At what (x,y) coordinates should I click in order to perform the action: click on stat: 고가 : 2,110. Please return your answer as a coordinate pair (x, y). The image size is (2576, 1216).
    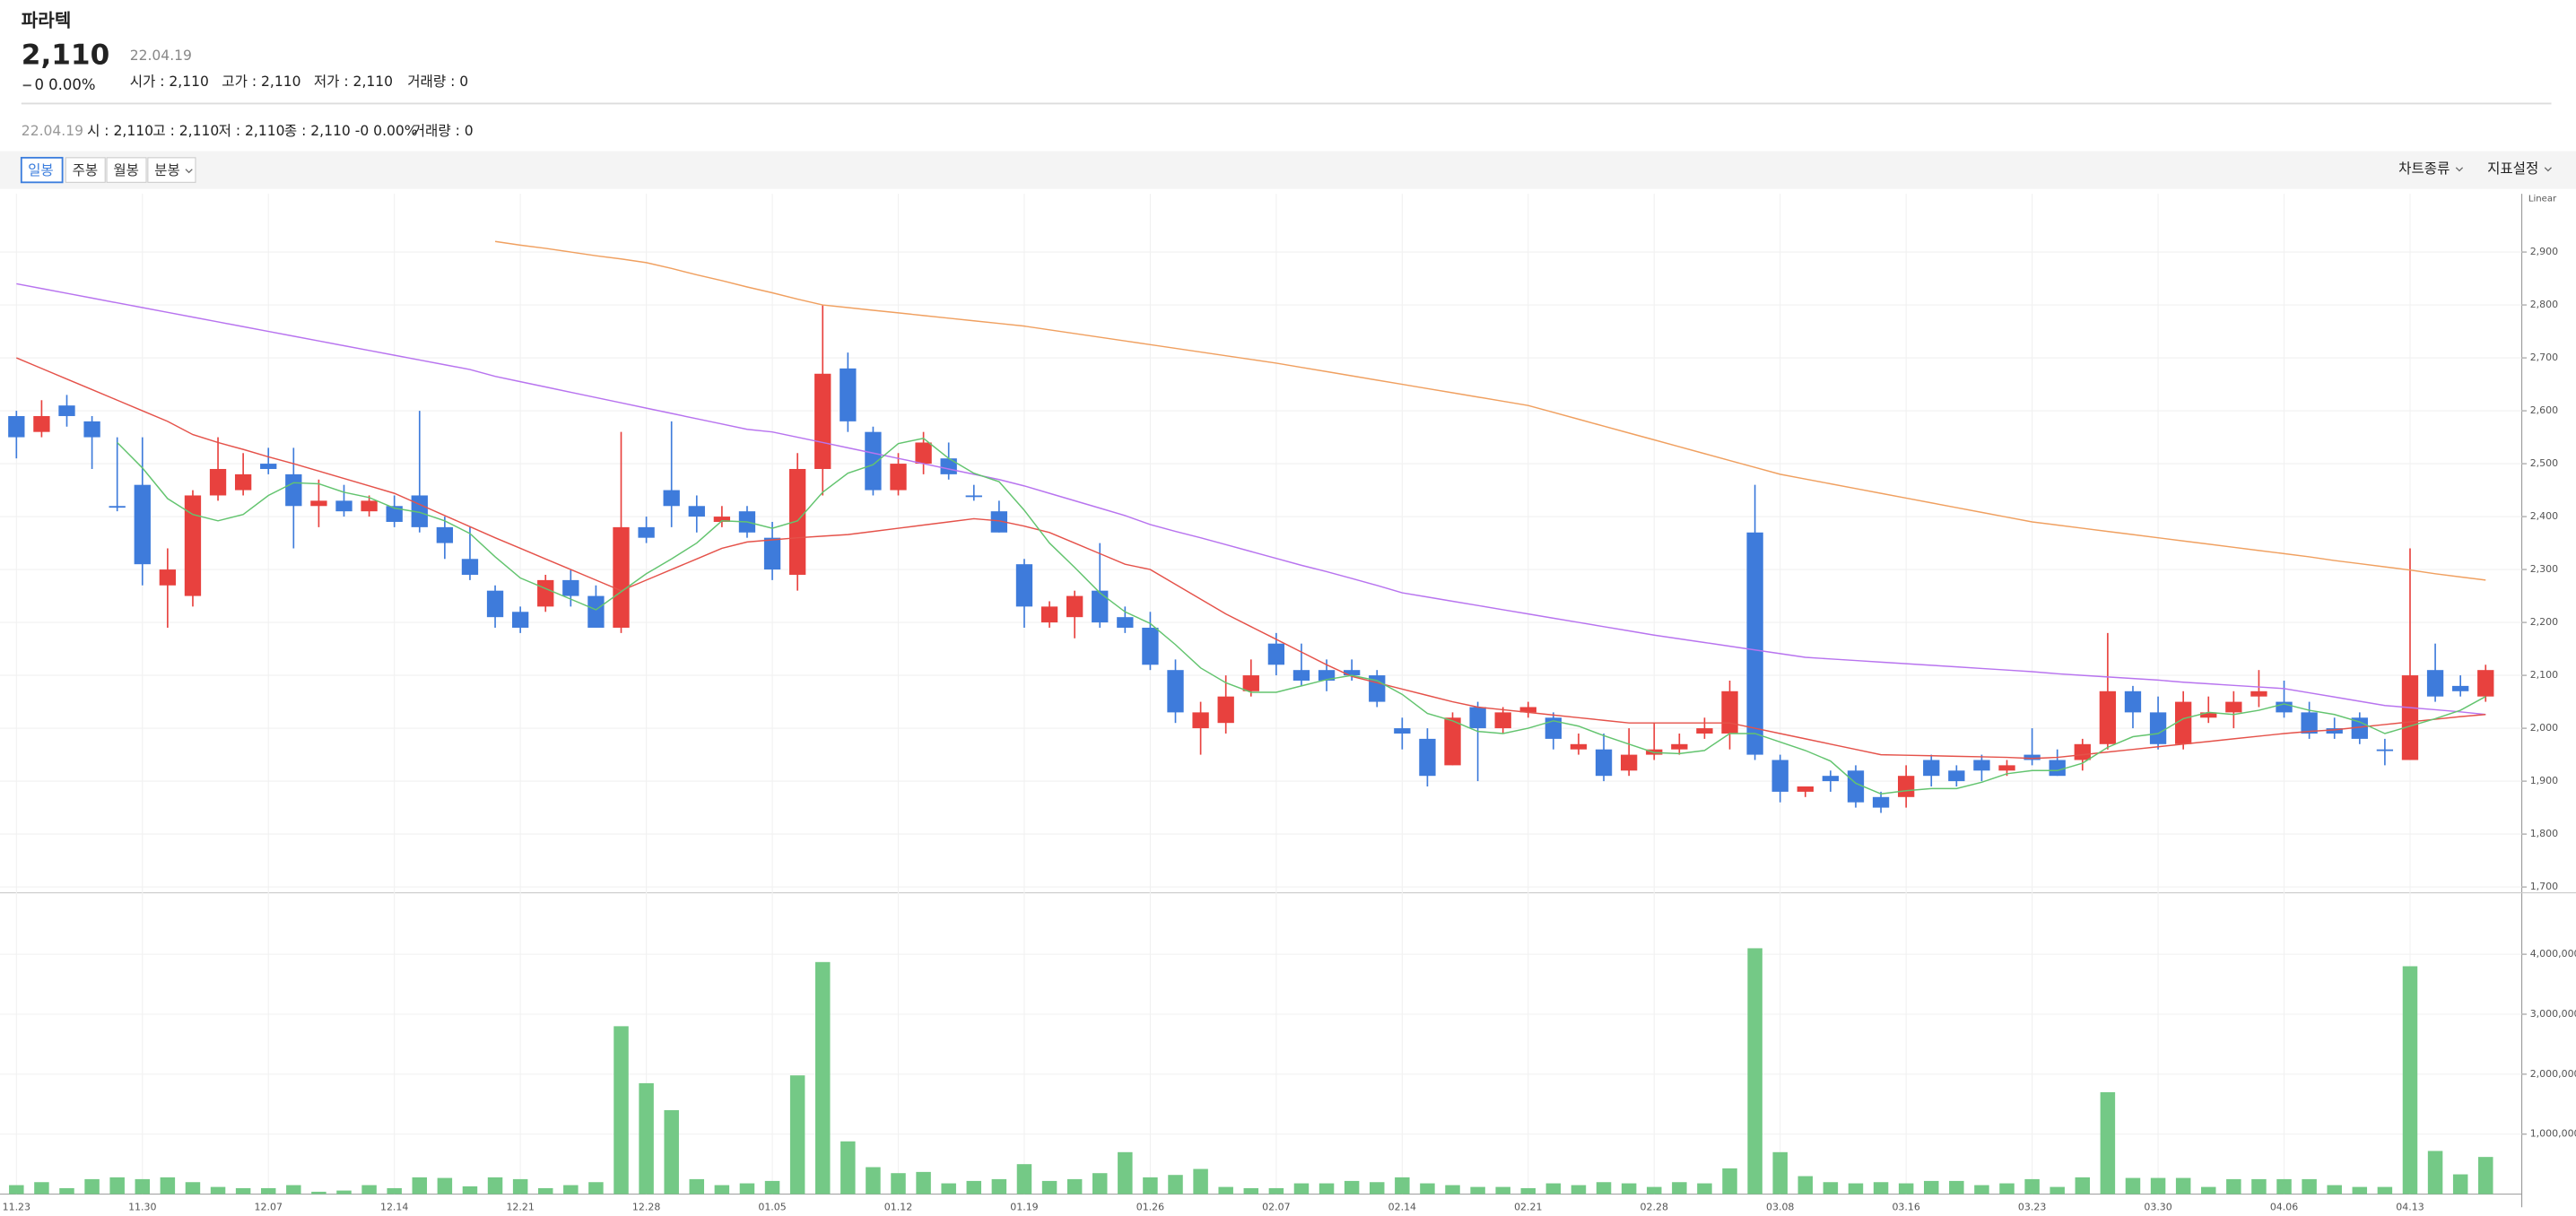
    Looking at the image, I should click on (261, 82).